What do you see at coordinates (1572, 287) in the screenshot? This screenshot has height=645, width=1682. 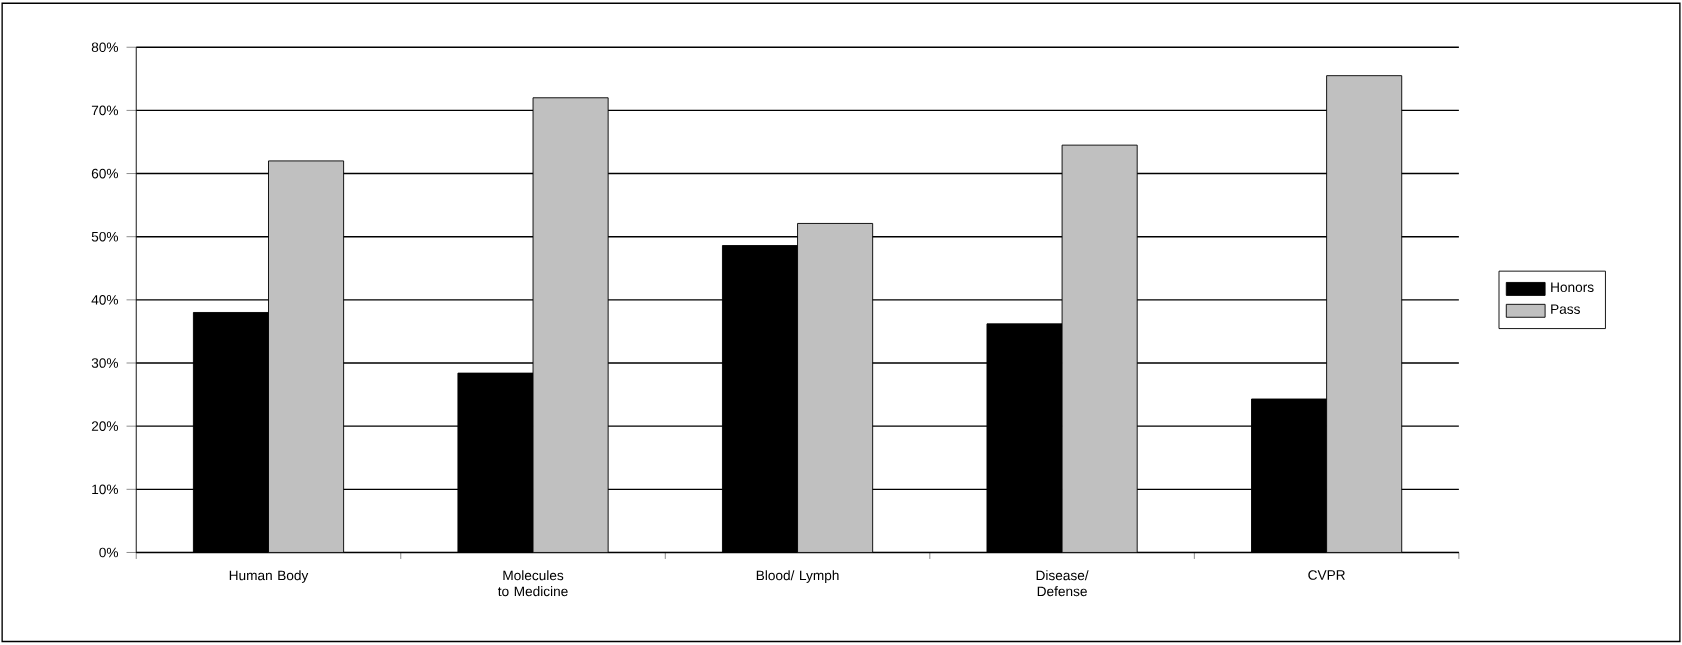 I see `legend-label: Honors` at bounding box center [1572, 287].